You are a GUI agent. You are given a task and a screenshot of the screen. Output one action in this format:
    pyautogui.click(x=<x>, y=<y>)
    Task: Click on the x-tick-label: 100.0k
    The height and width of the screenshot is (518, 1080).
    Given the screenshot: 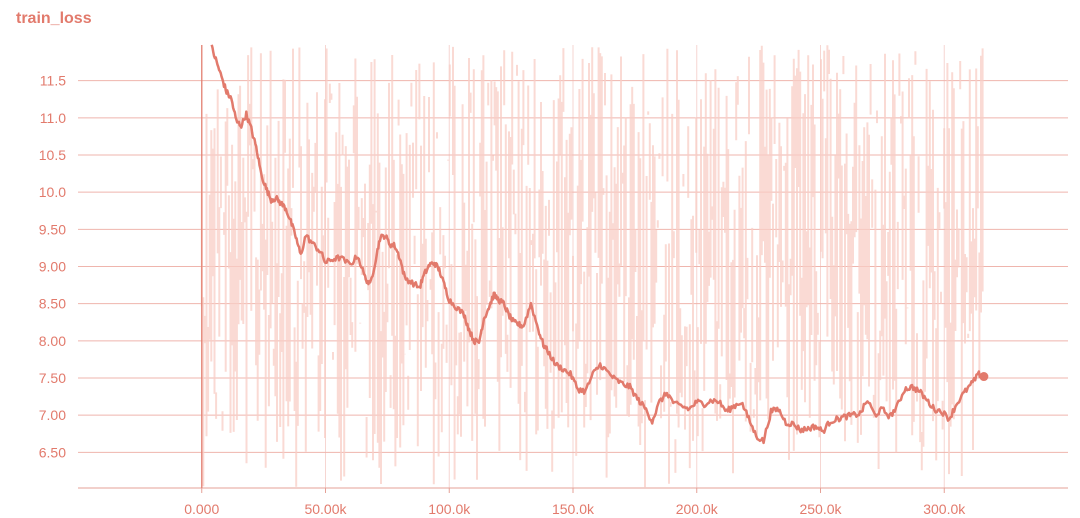 What is the action you would take?
    pyautogui.click(x=449, y=509)
    